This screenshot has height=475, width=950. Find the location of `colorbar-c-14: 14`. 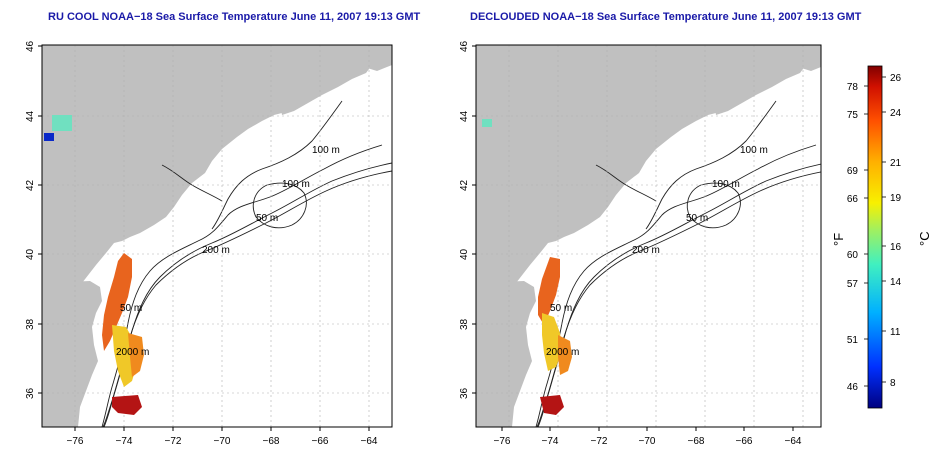

colorbar-c-14: 14 is located at coordinates (896, 282).